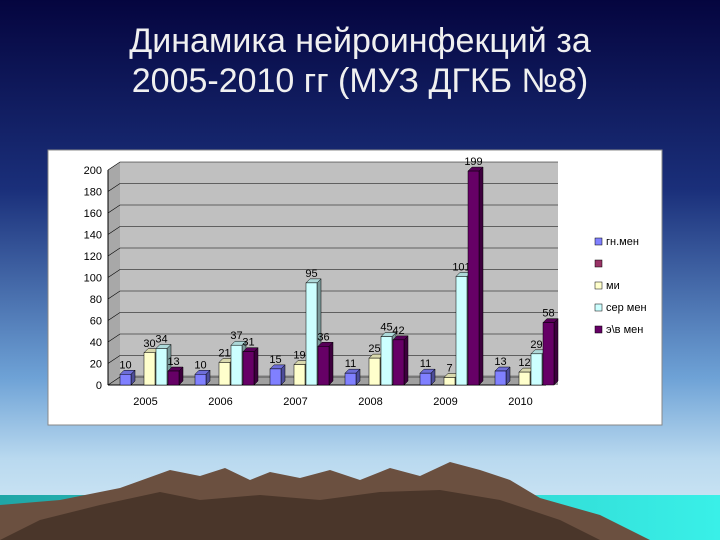 Image resolution: width=720 pixels, height=545 pixels. What do you see at coordinates (93, 257) in the screenshot?
I see `y-tick-label: 120` at bounding box center [93, 257].